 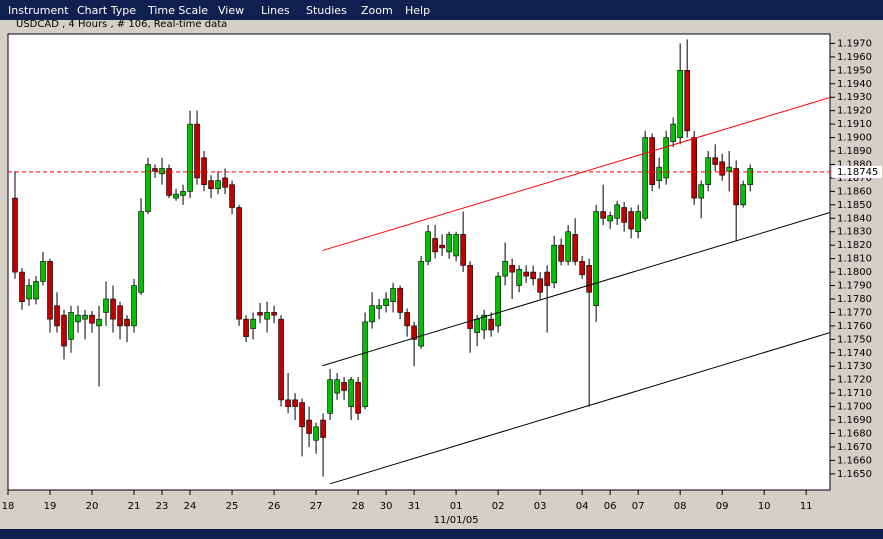 I want to click on y-tick-label: 1.1940, so click(x=854, y=84).